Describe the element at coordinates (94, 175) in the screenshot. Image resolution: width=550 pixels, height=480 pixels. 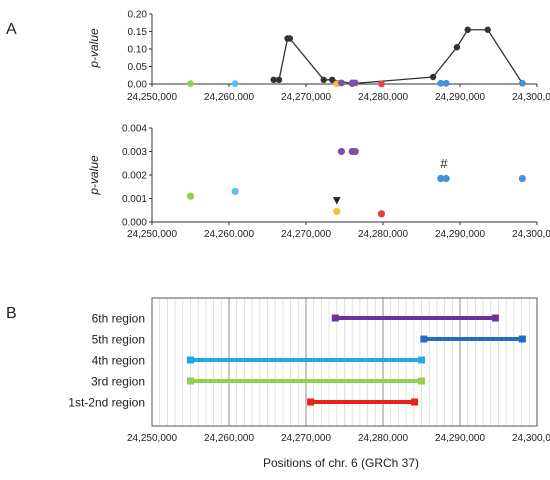
I see `chart-a-bottom-y-label: p-value` at that location.